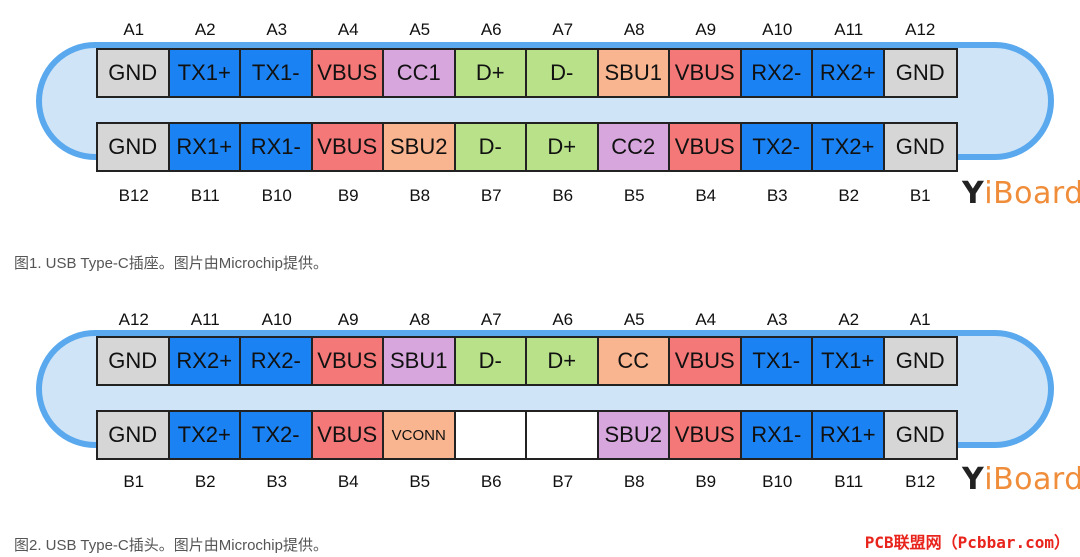 The width and height of the screenshot is (1080, 557). What do you see at coordinates (634, 481) in the screenshot?
I see `pin-label: B8` at bounding box center [634, 481].